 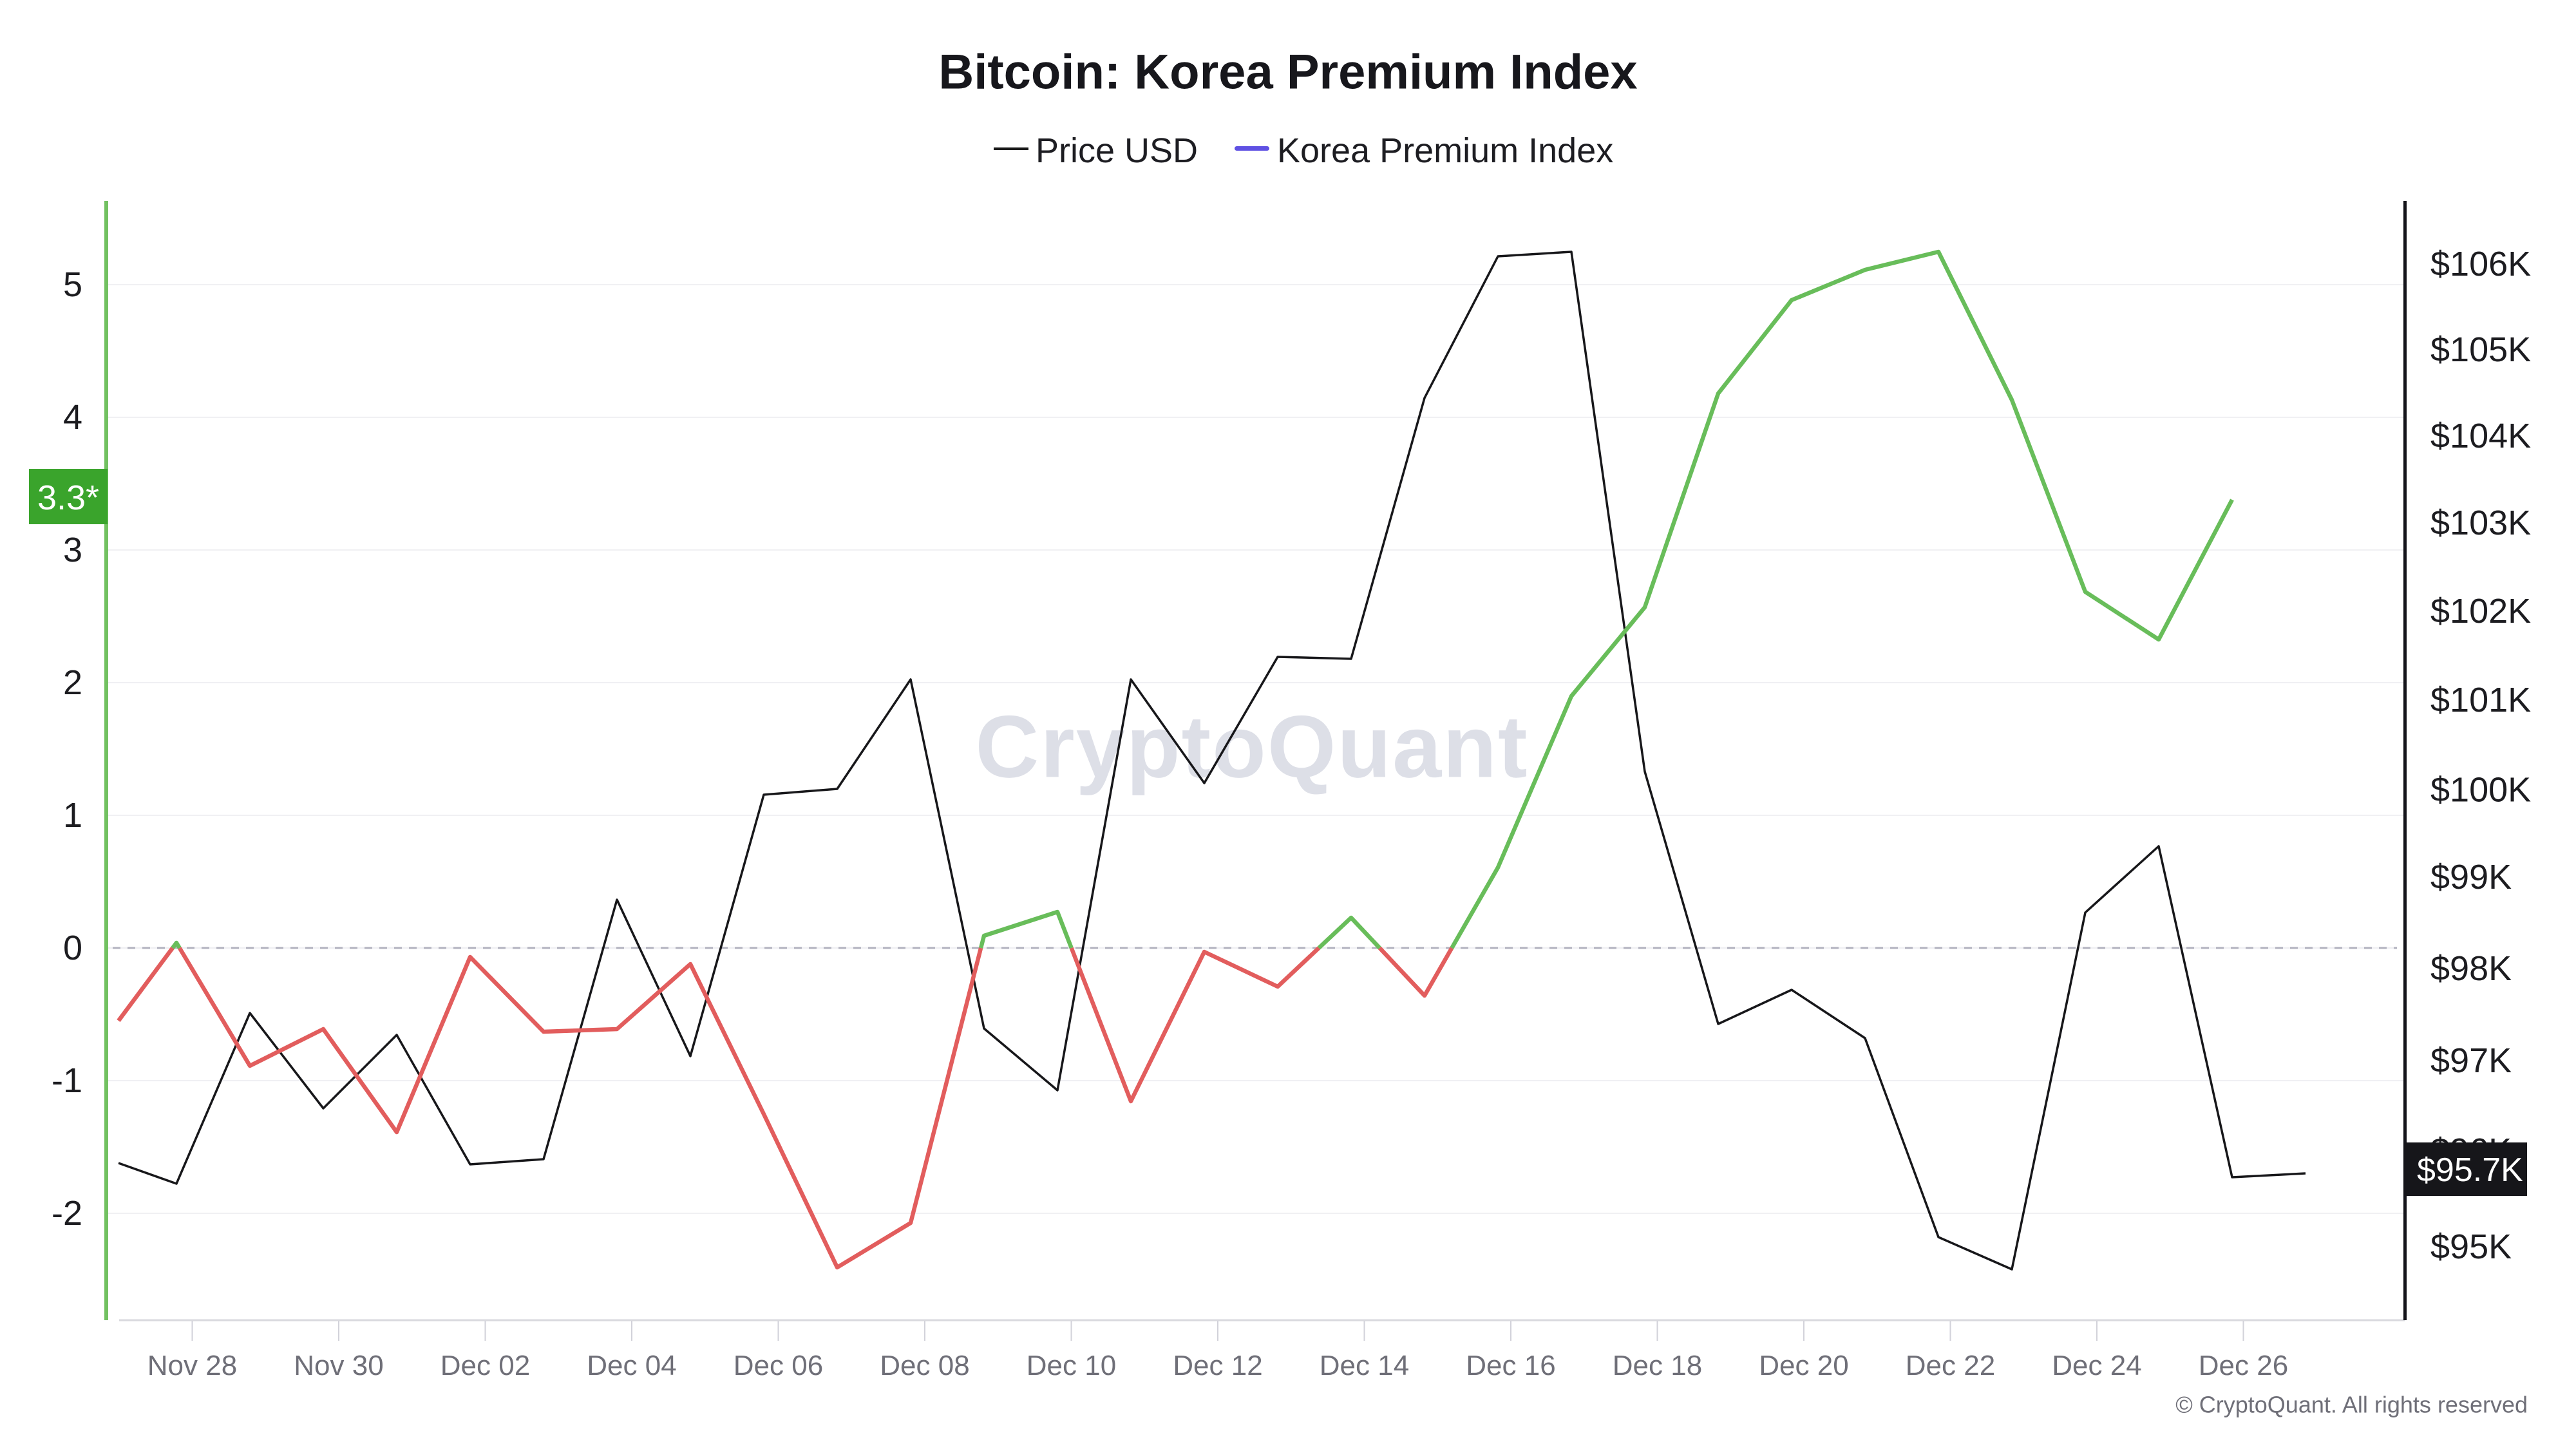 What do you see at coordinates (68, 497) in the screenshot?
I see `svg-text: 3.3*` at bounding box center [68, 497].